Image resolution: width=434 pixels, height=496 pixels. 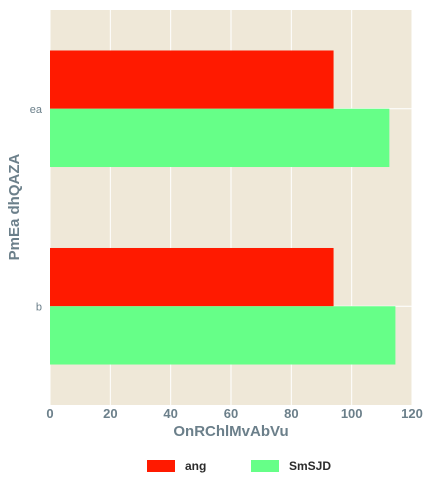 I want to click on bar-ang-b, so click(x=192, y=277).